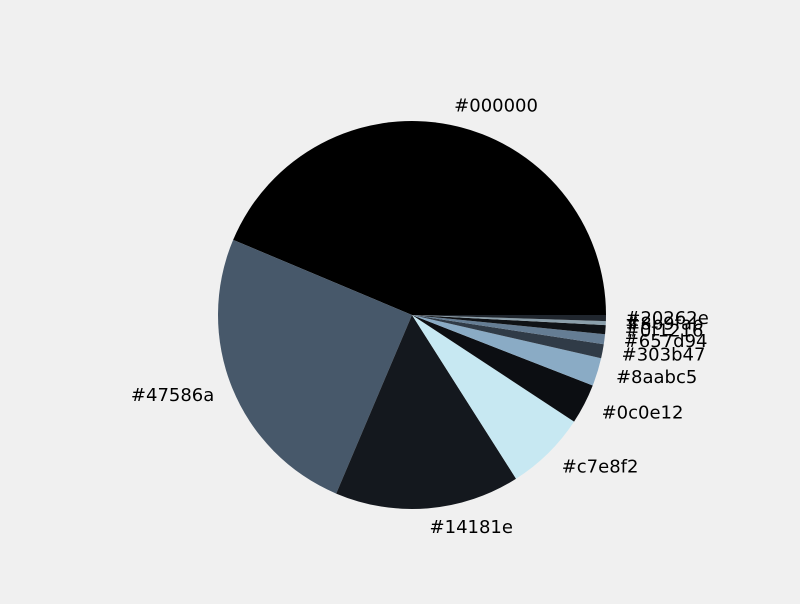 Image resolution: width=800 pixels, height=604 pixels. I want to click on pie-slice-label: #303b47, so click(664, 354).